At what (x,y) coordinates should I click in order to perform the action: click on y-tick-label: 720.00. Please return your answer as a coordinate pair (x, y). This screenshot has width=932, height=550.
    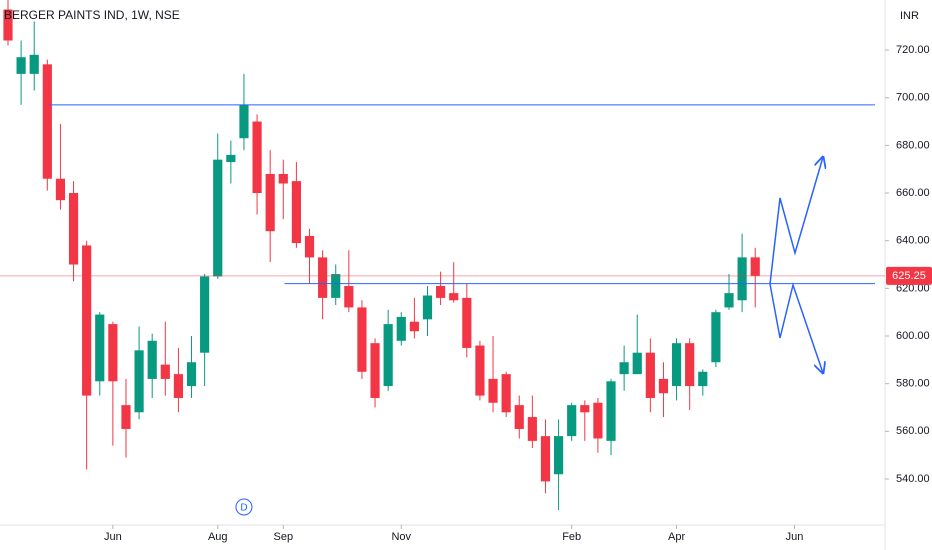
    Looking at the image, I should click on (913, 50).